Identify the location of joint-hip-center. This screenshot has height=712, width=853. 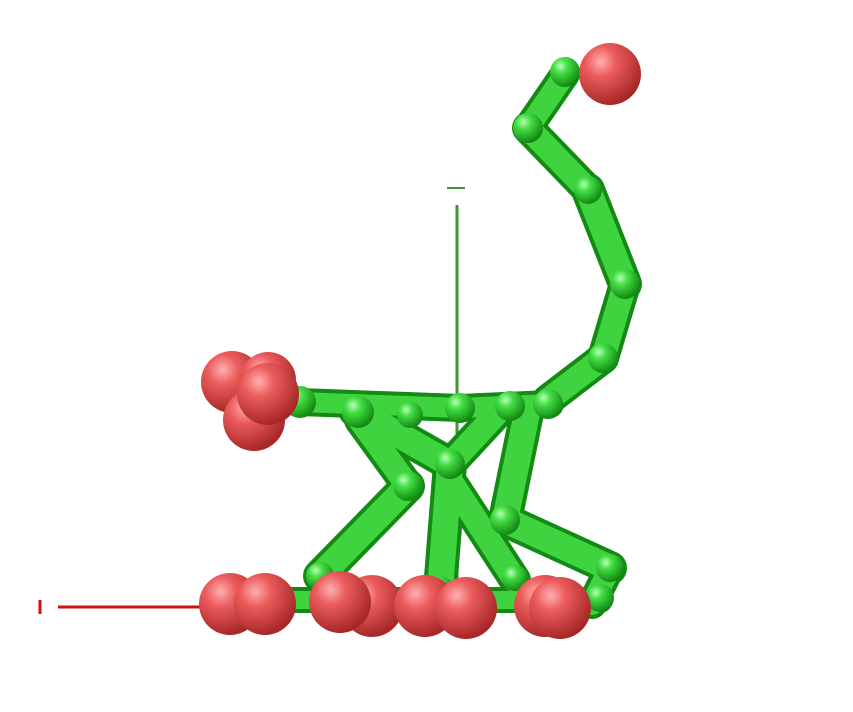
(450, 464).